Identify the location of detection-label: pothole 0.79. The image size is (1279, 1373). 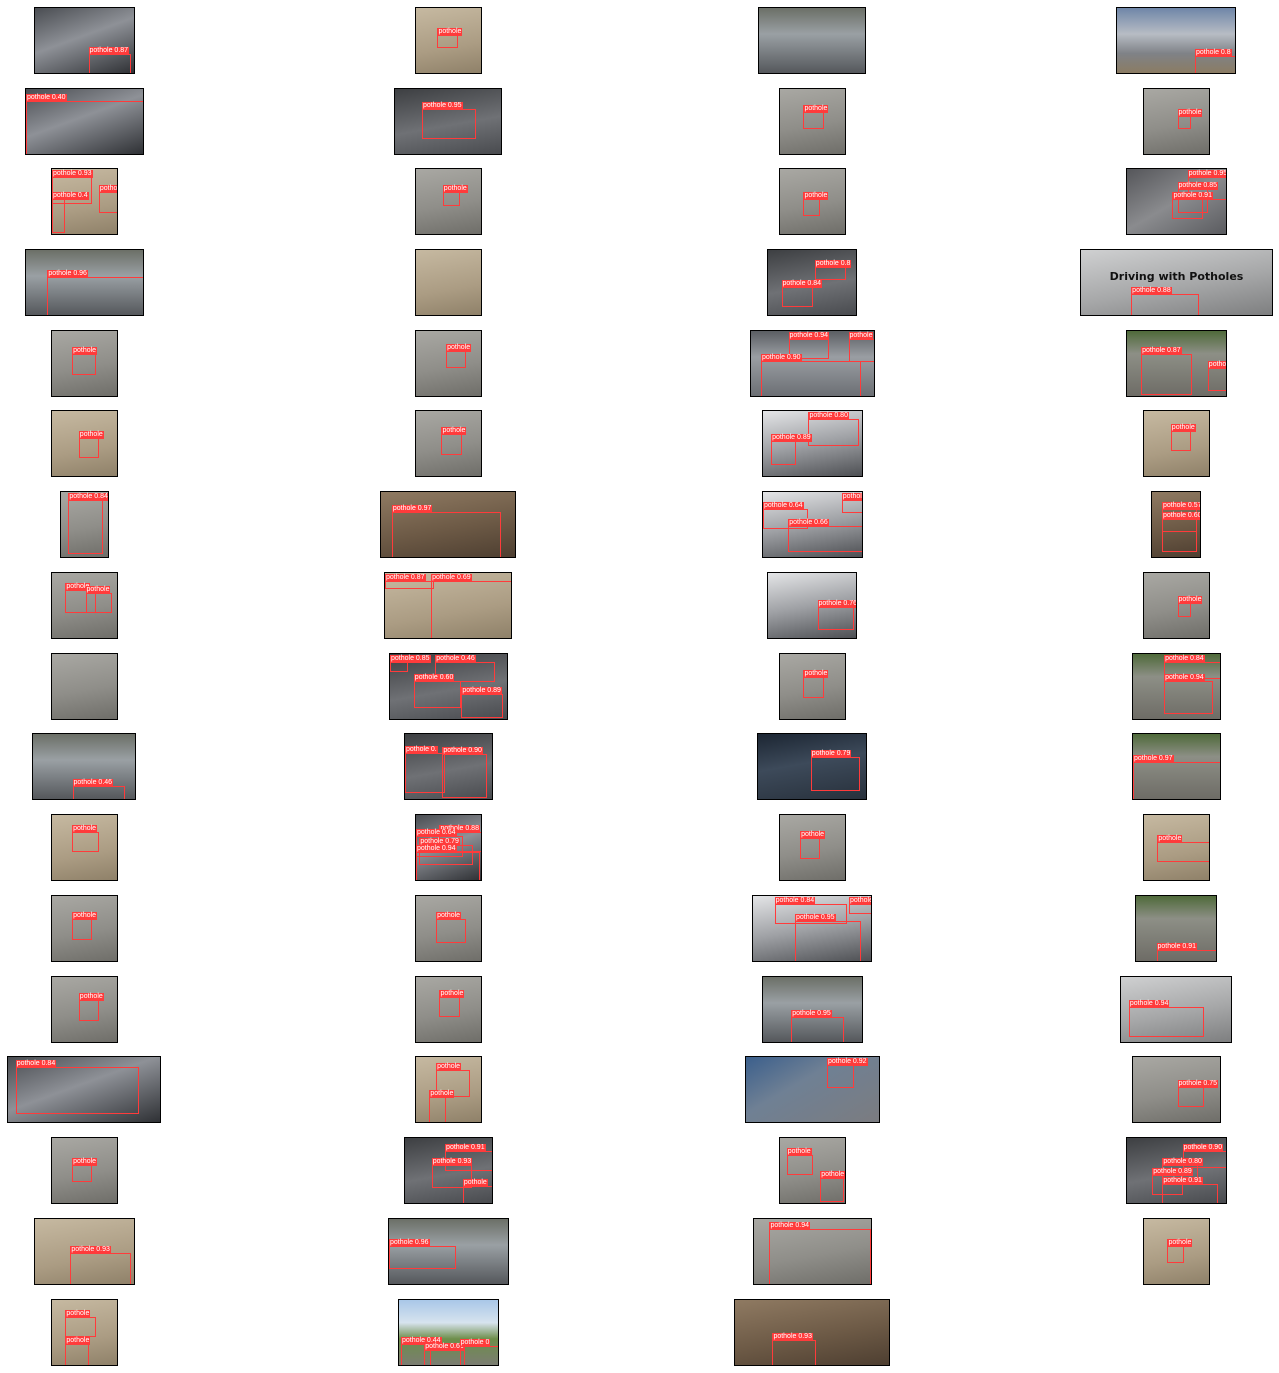
(831, 754).